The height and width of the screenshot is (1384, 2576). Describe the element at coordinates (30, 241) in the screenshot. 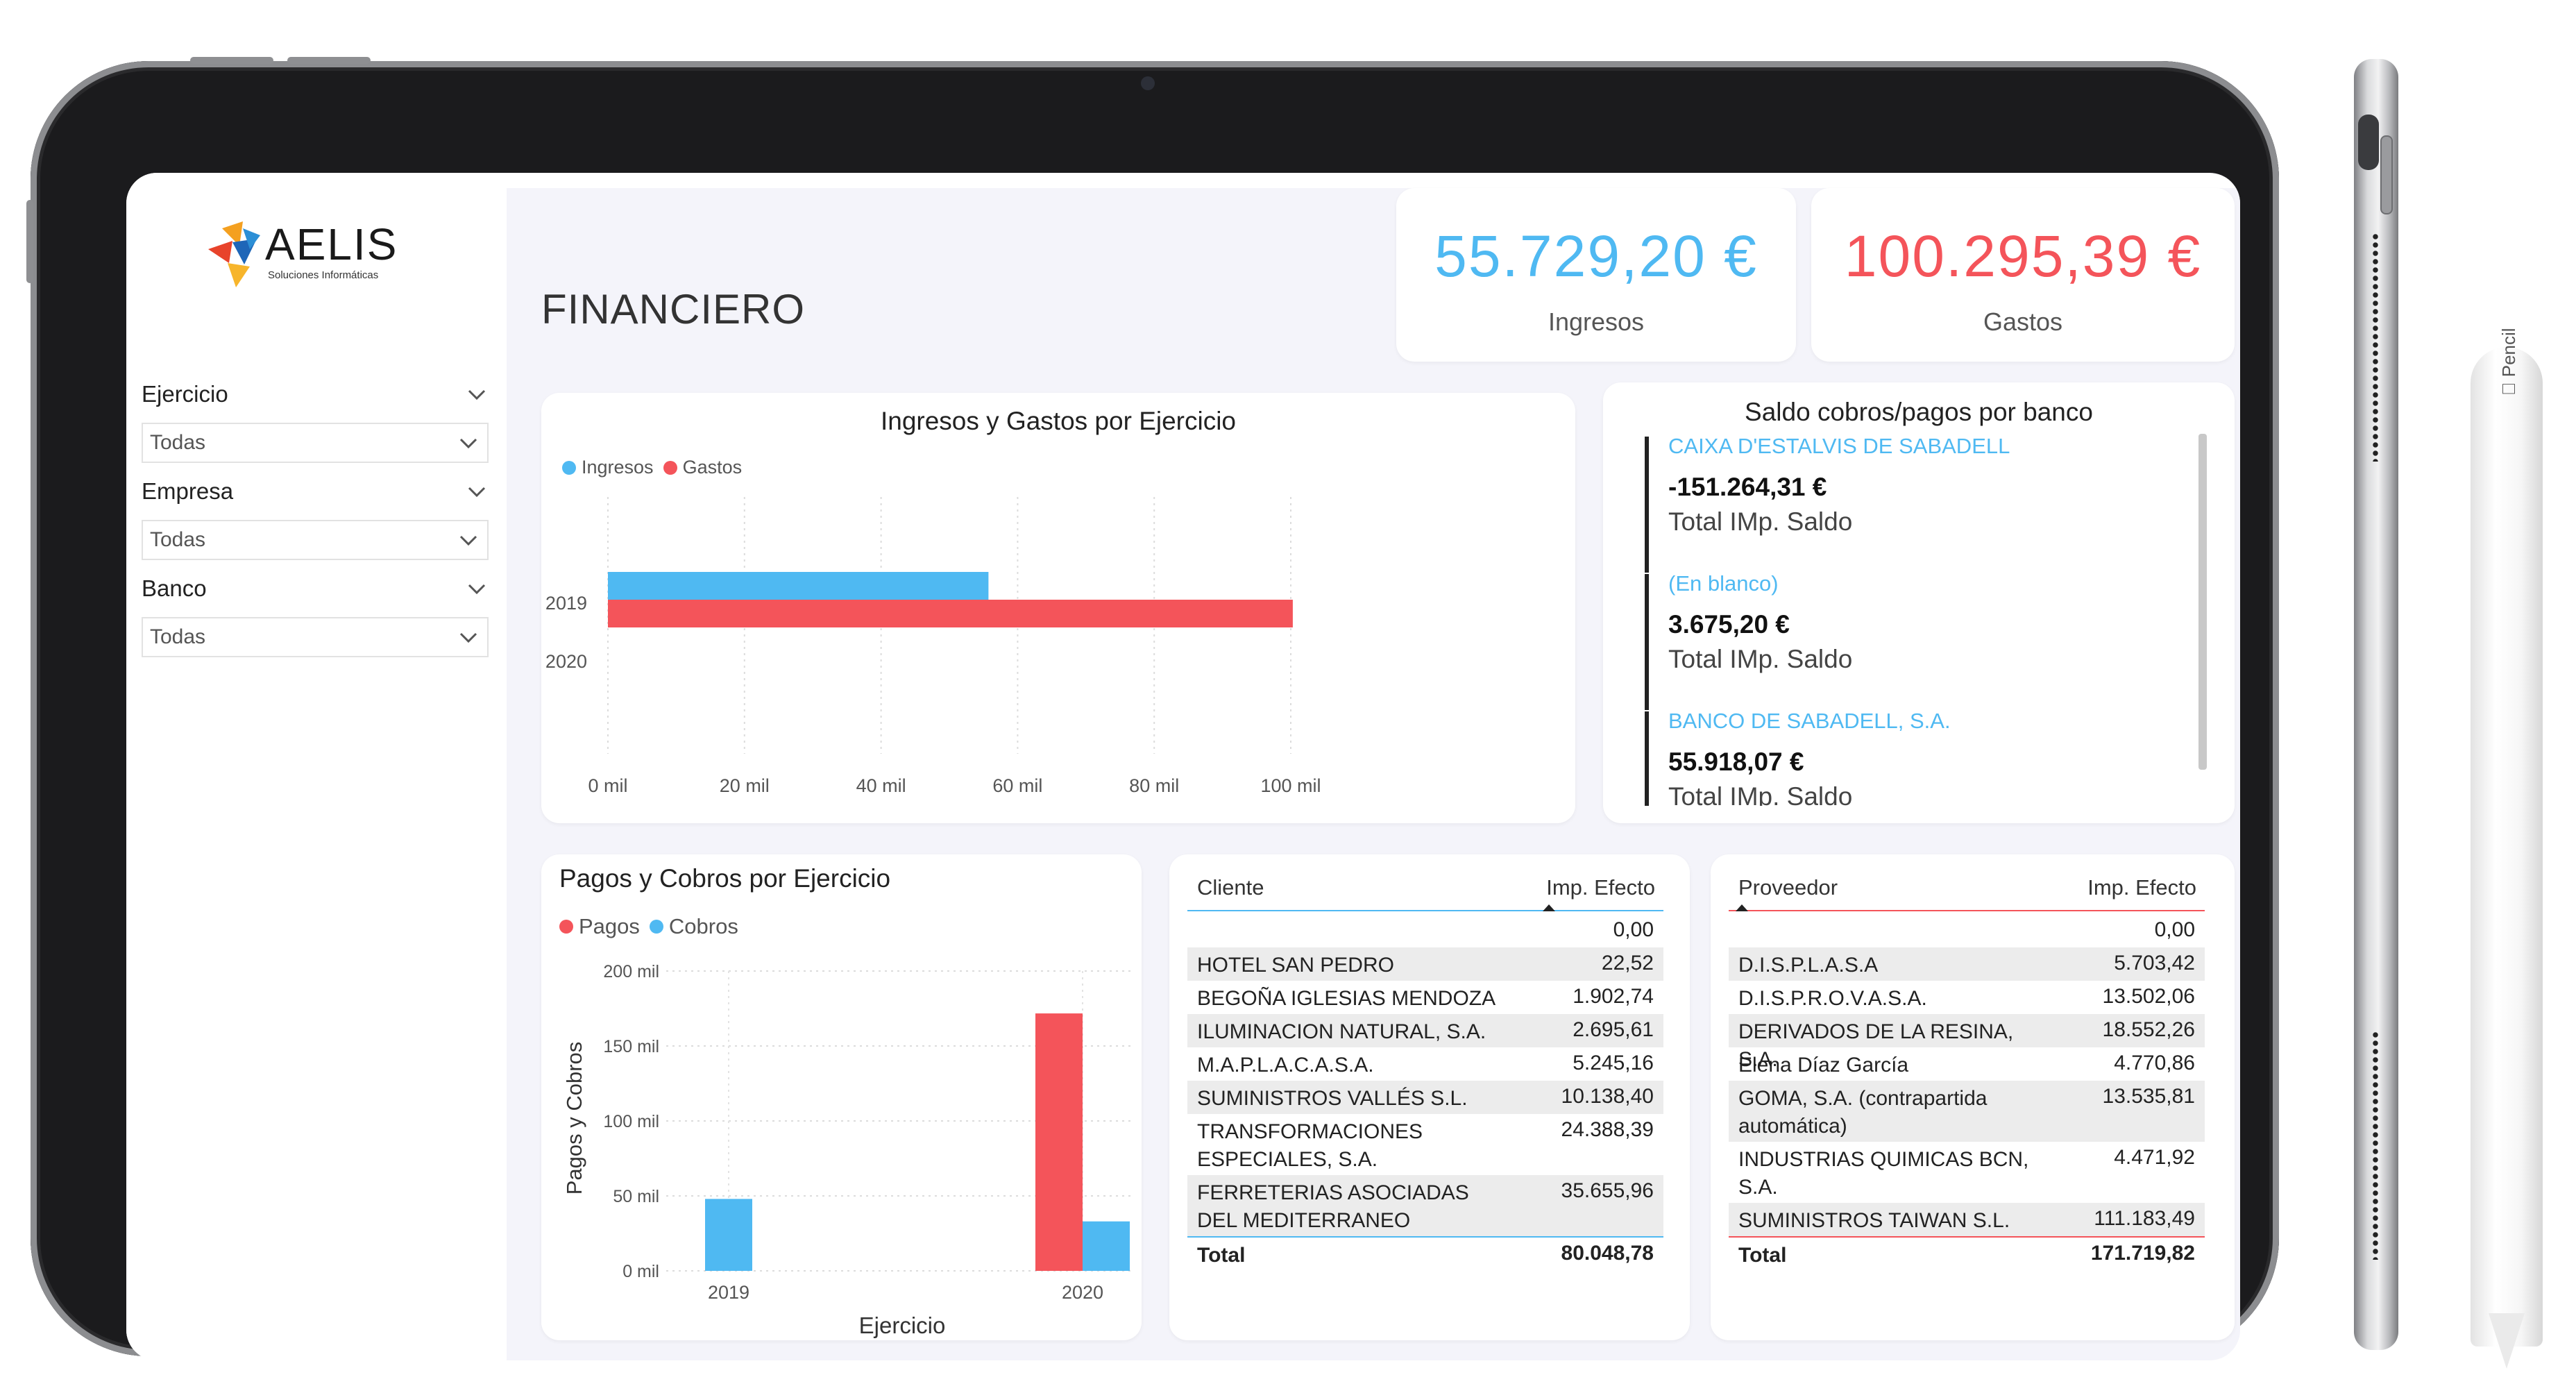

I see `volume-button` at that location.